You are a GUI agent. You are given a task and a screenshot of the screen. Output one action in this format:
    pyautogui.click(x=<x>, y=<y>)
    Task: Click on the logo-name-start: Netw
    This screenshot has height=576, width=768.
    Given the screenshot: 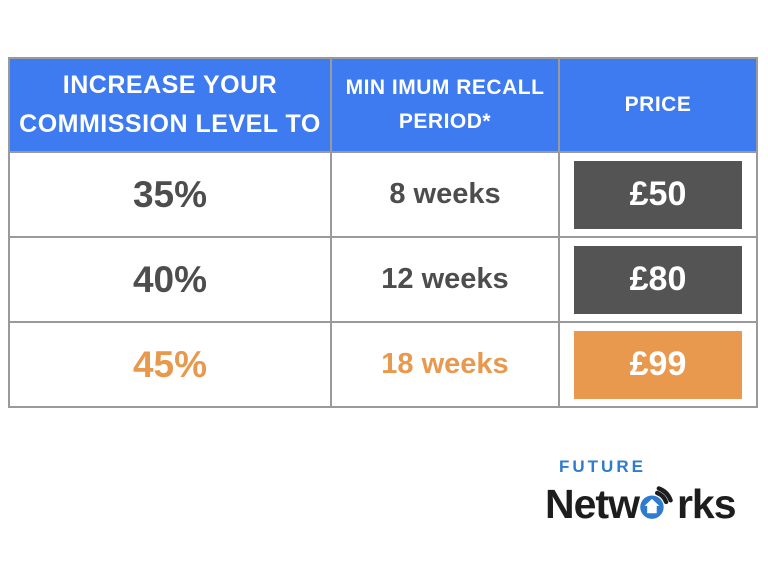 What is the action you would take?
    pyautogui.click(x=592, y=504)
    